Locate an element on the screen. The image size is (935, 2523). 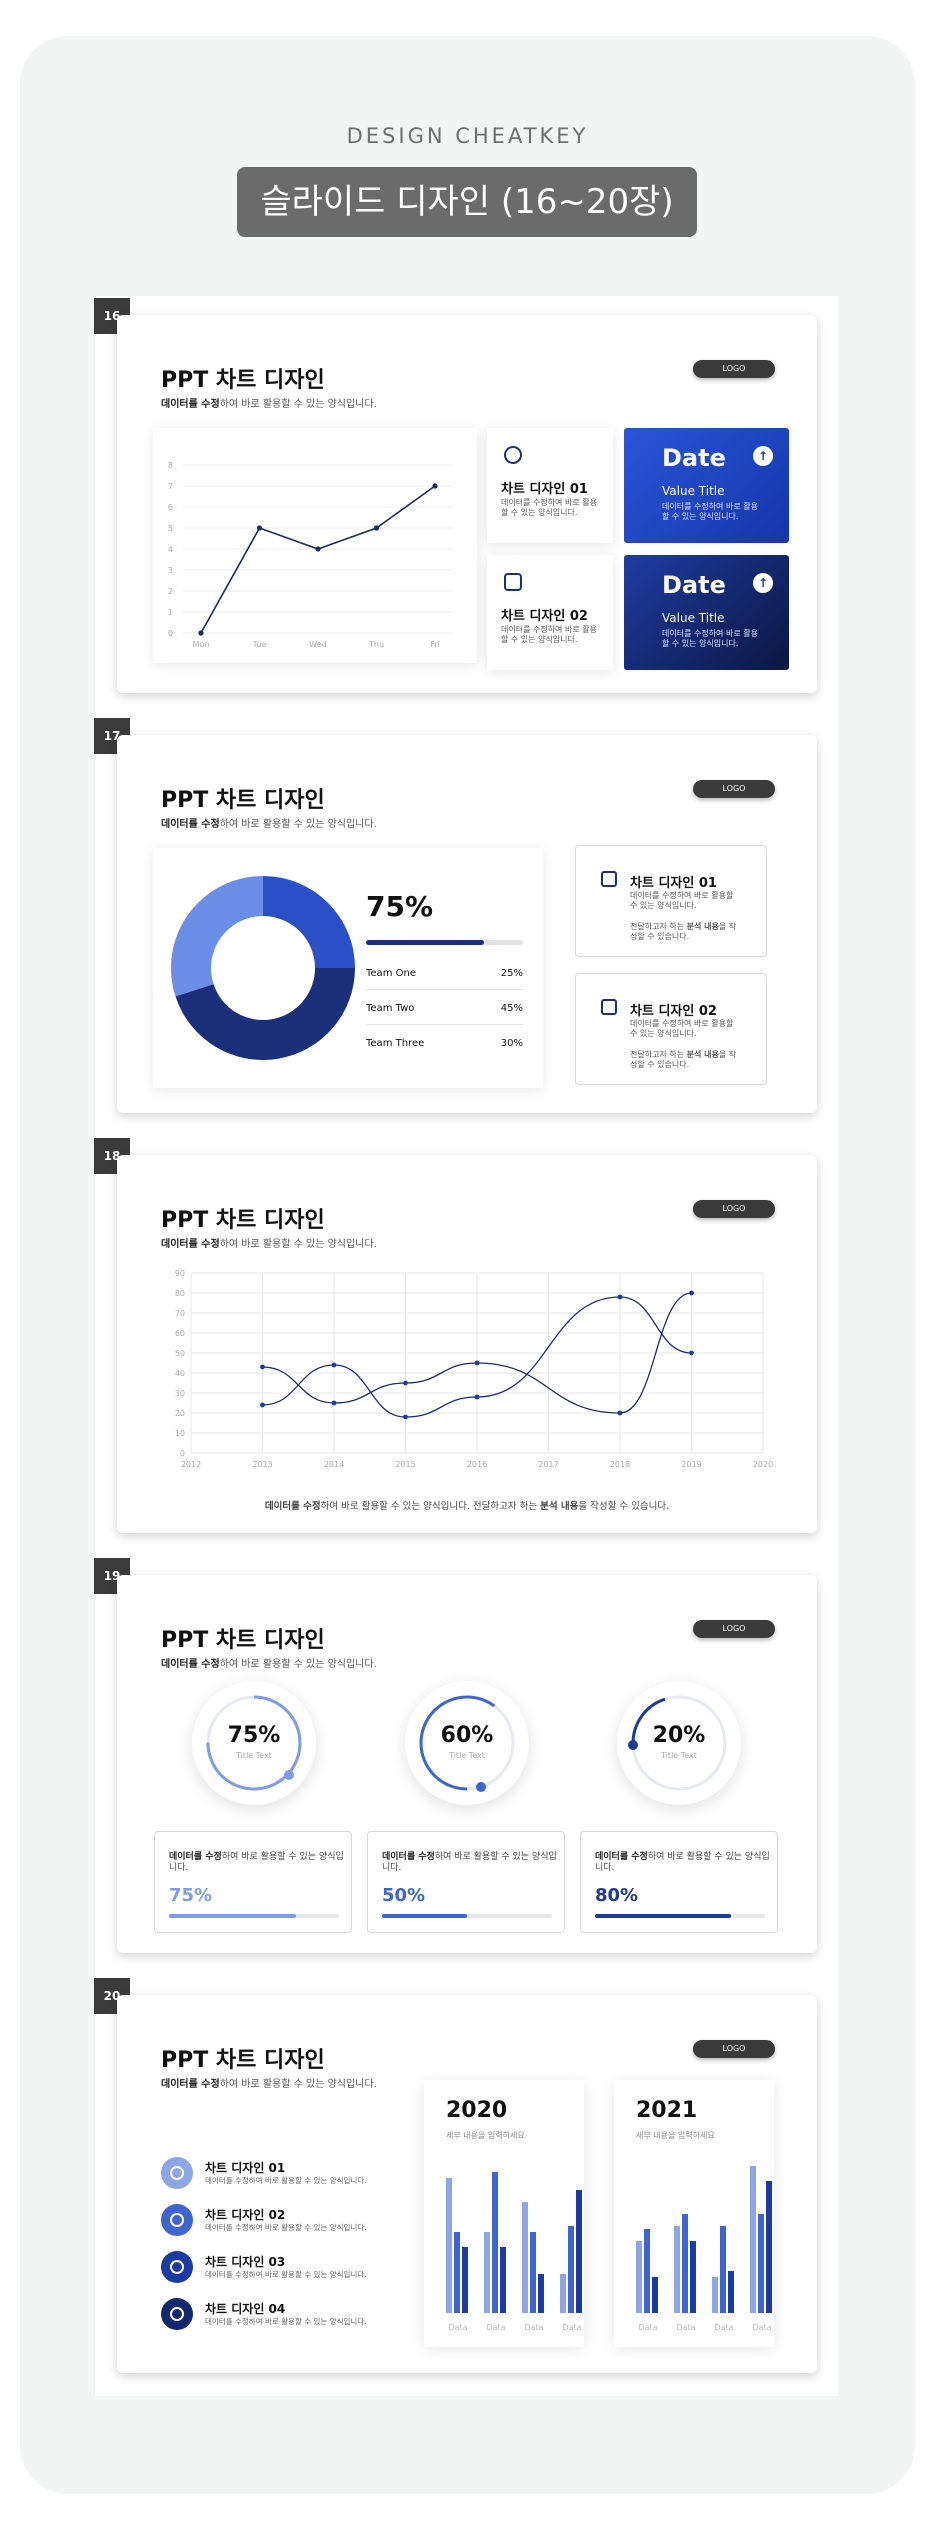
box-title: 차트 디자인 02 is located at coordinates (673, 1011).